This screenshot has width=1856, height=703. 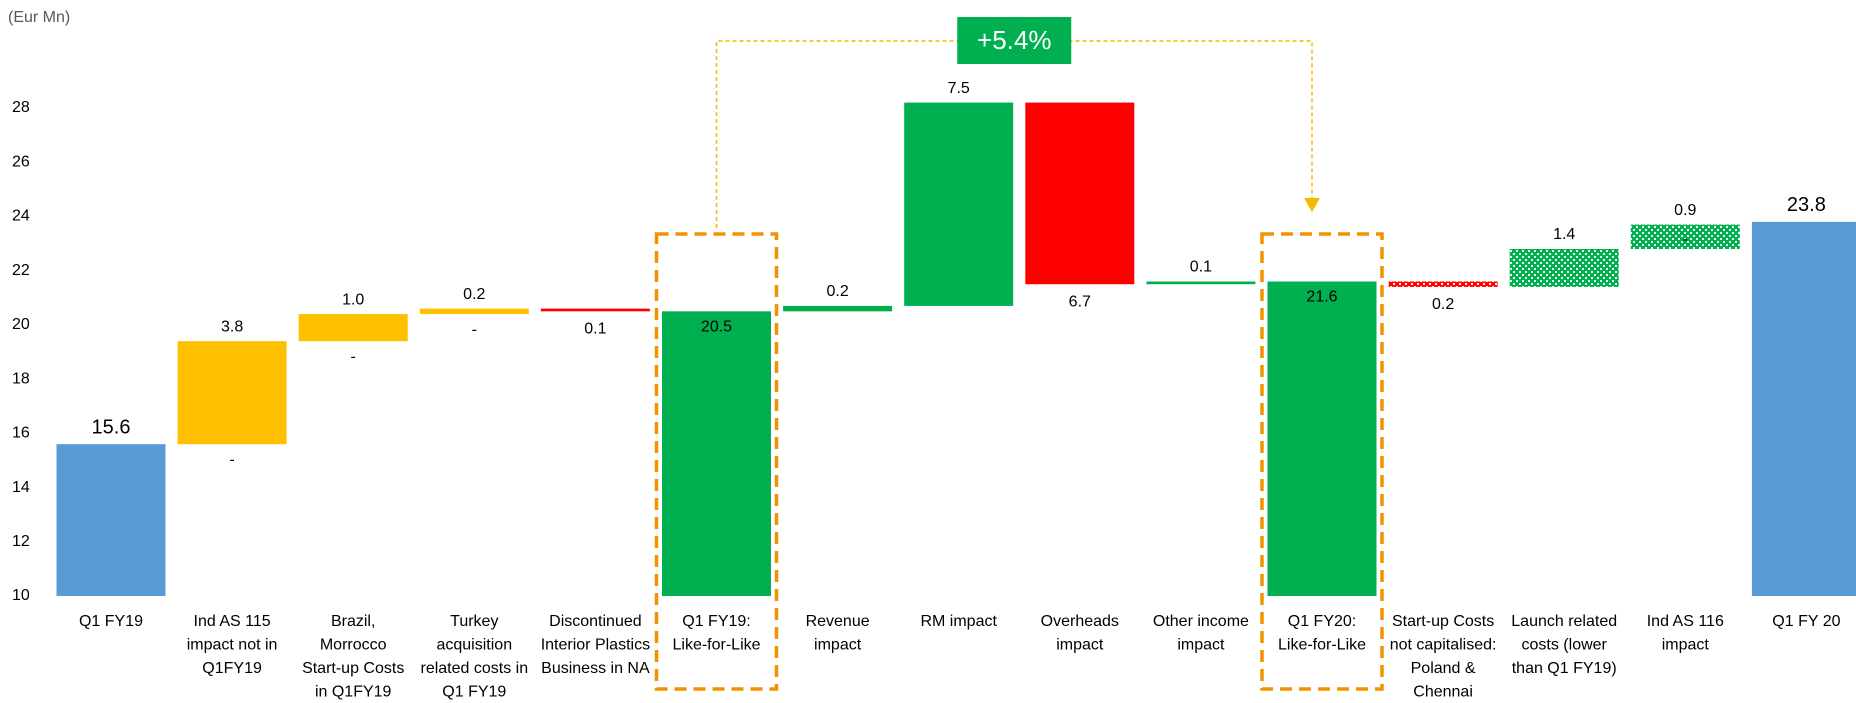 What do you see at coordinates (21, 107) in the screenshot?
I see `y-tick-label: 28` at bounding box center [21, 107].